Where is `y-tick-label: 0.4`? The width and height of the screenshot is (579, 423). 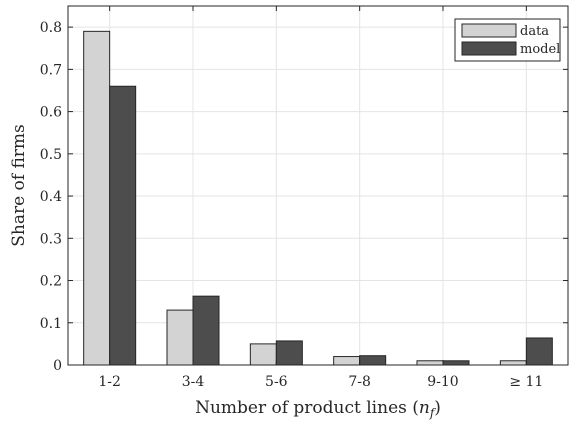
y-tick-label: 0.4 is located at coordinates (51, 197).